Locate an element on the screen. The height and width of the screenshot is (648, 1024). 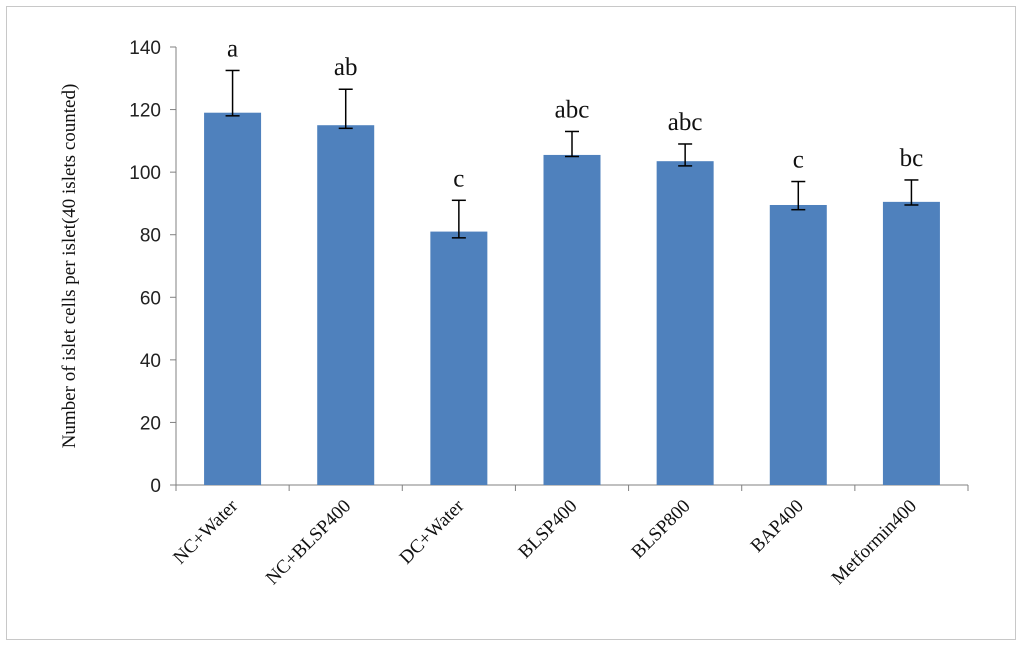
y-tick-label: 100 is located at coordinates (145, 173).